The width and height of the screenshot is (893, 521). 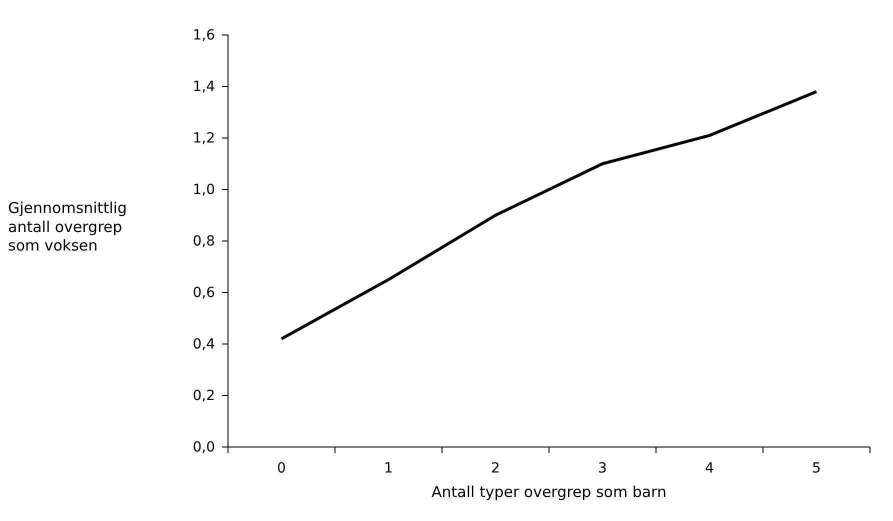 I want to click on x-tick-label: 4, so click(x=709, y=468).